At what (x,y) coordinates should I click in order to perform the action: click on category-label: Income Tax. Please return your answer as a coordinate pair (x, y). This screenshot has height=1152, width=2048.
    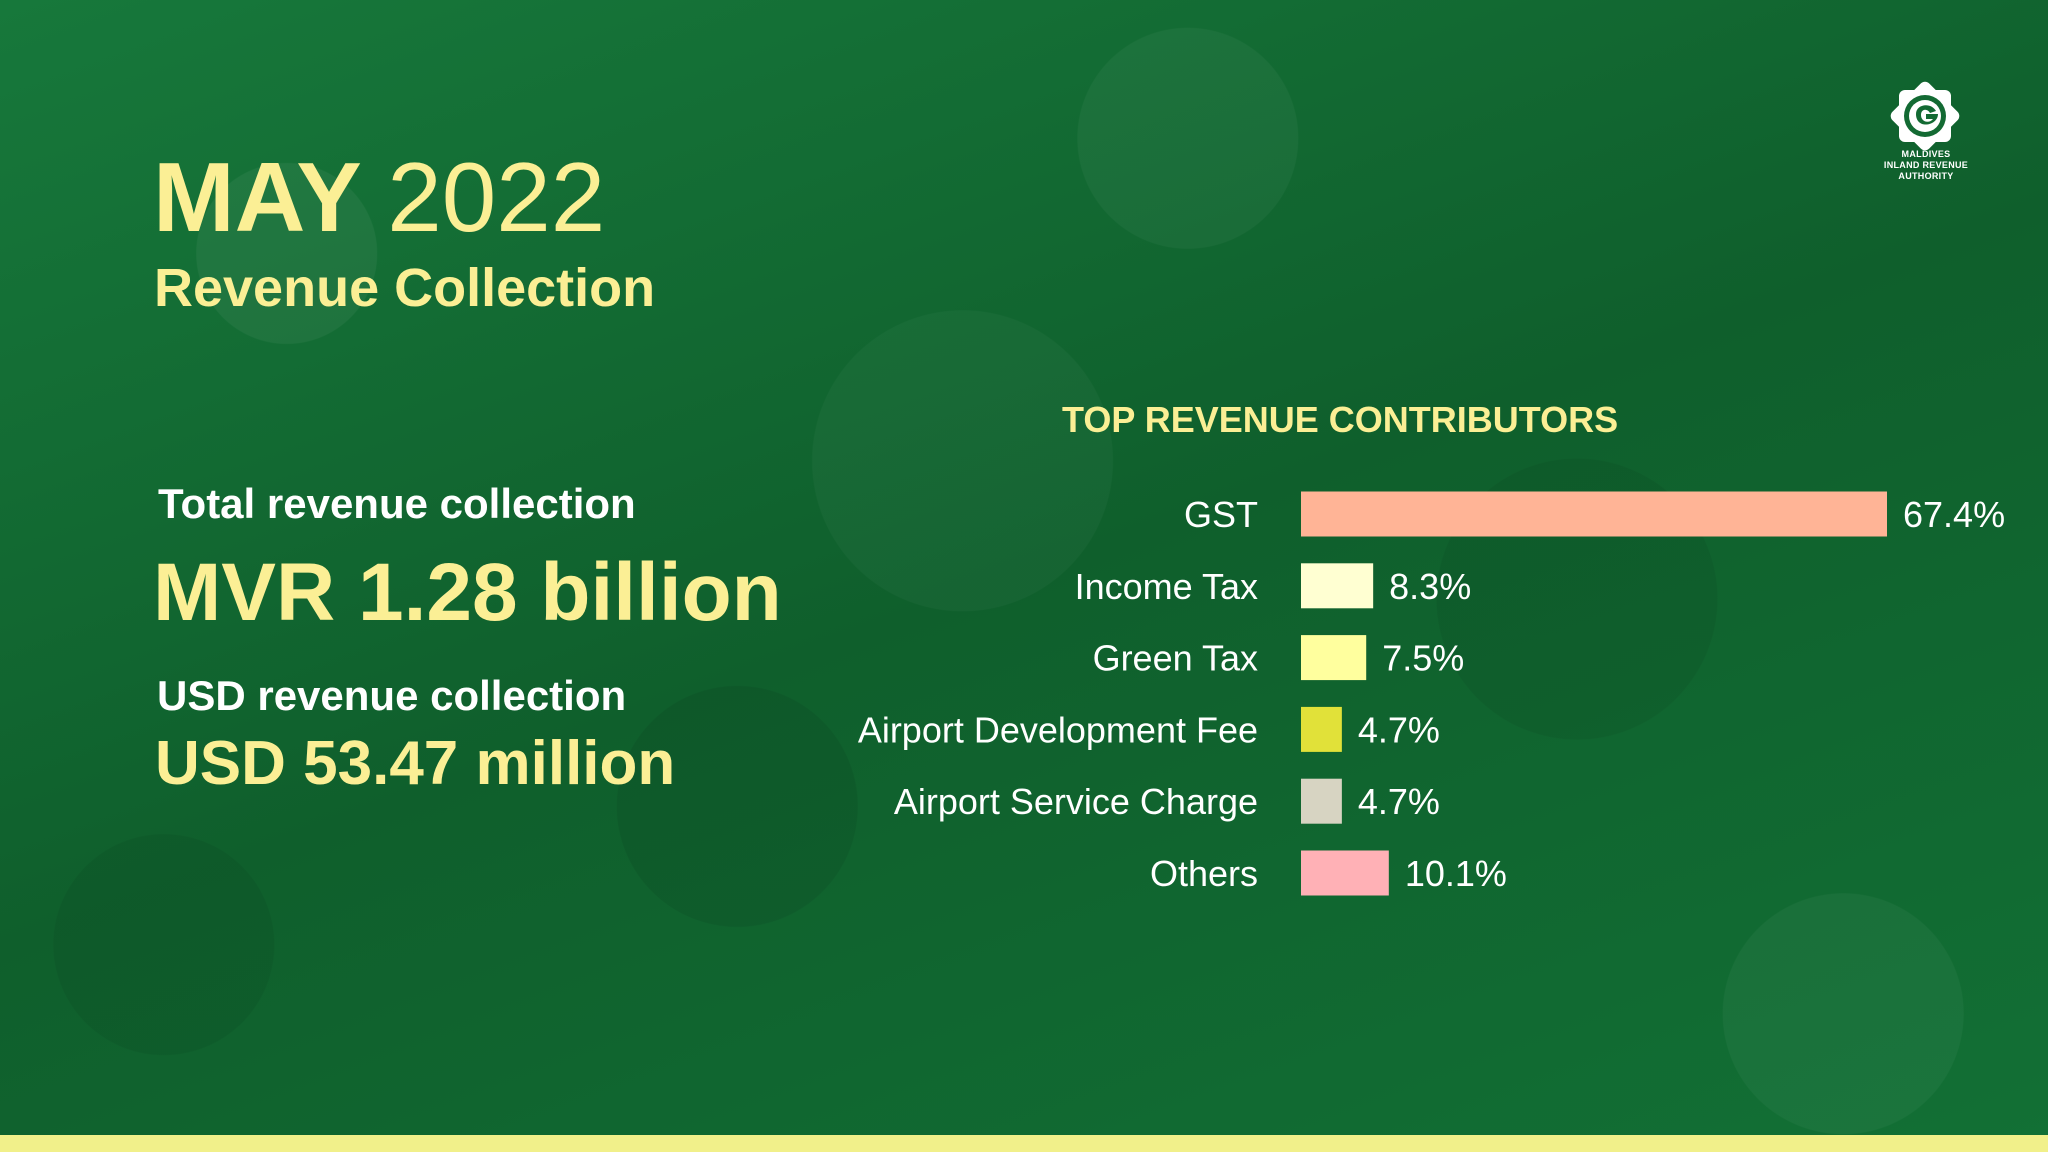
    Looking at the image, I should click on (1166, 586).